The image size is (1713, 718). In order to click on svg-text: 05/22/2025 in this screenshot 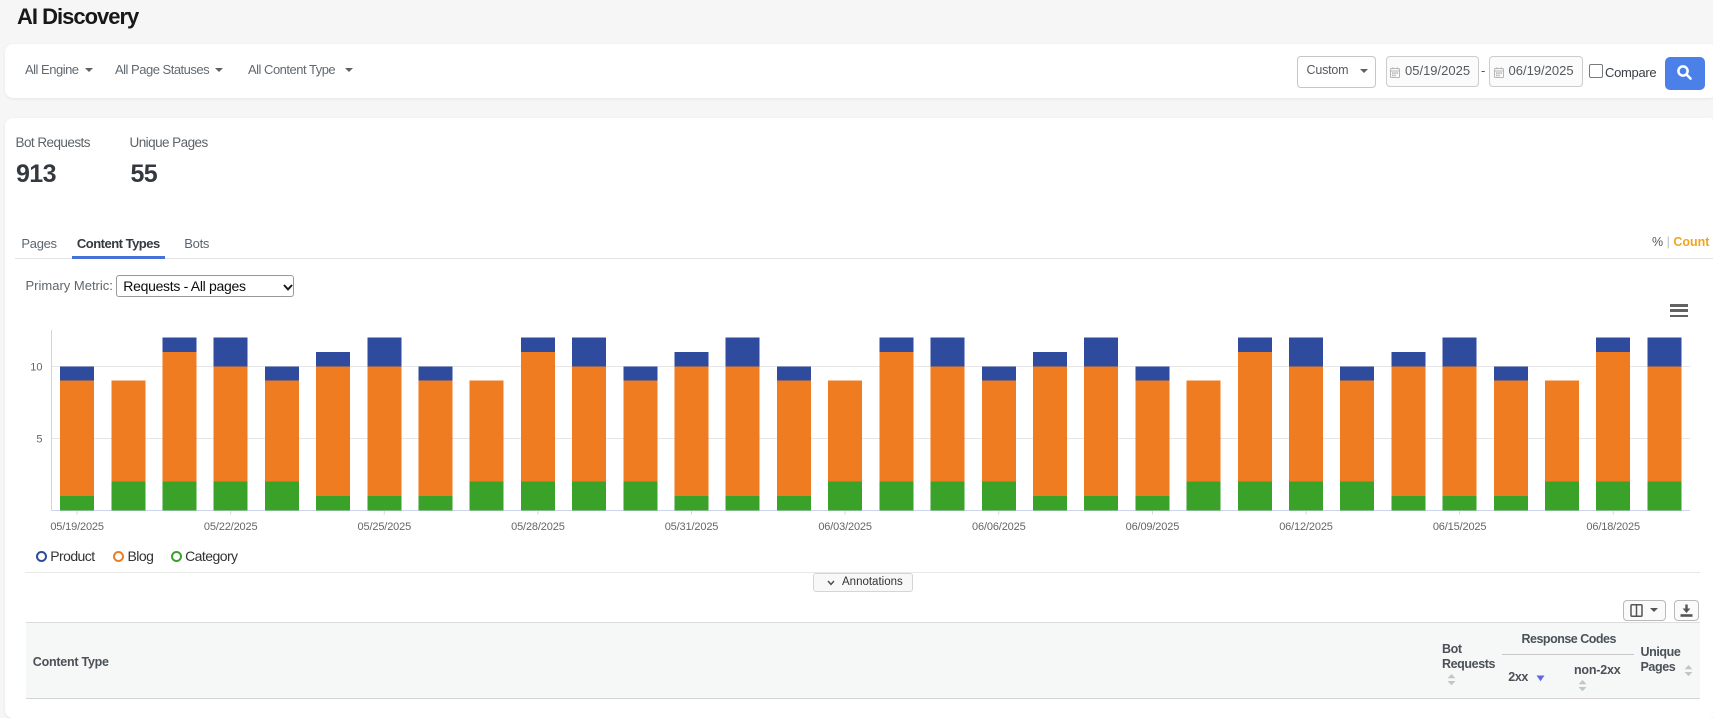, I will do `click(231, 527)`.